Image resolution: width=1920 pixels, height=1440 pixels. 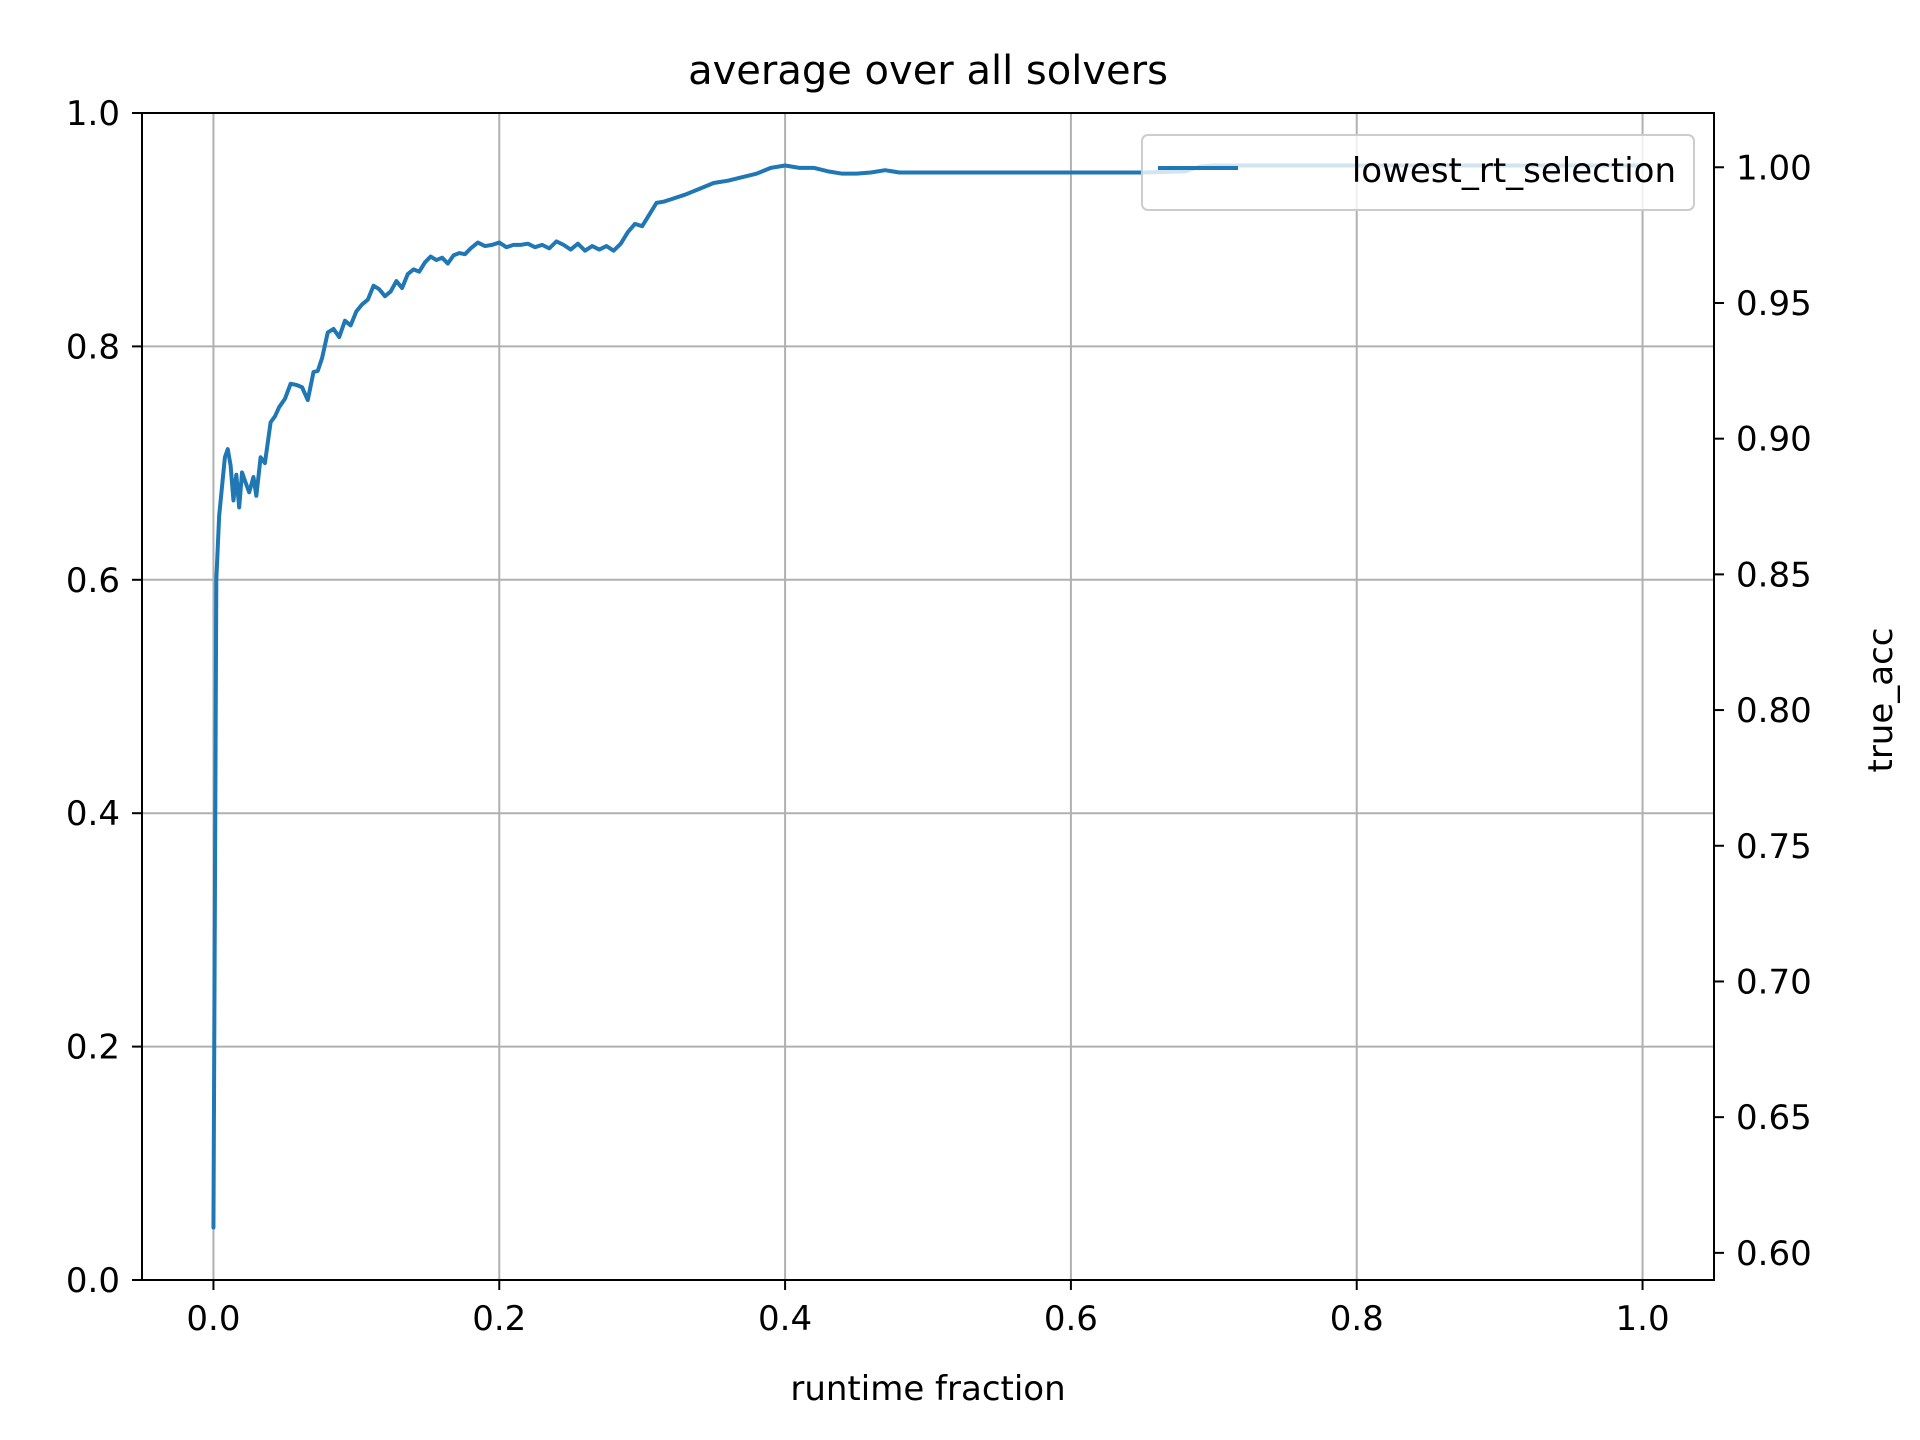 What do you see at coordinates (93, 347) in the screenshot?
I see `y-tick-label: 0.8` at bounding box center [93, 347].